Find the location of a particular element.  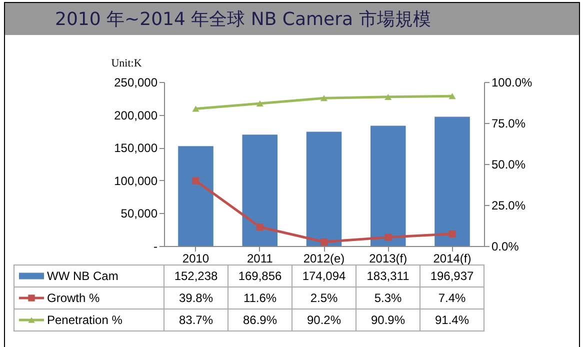

data-label: 86.9% is located at coordinates (260, 320).